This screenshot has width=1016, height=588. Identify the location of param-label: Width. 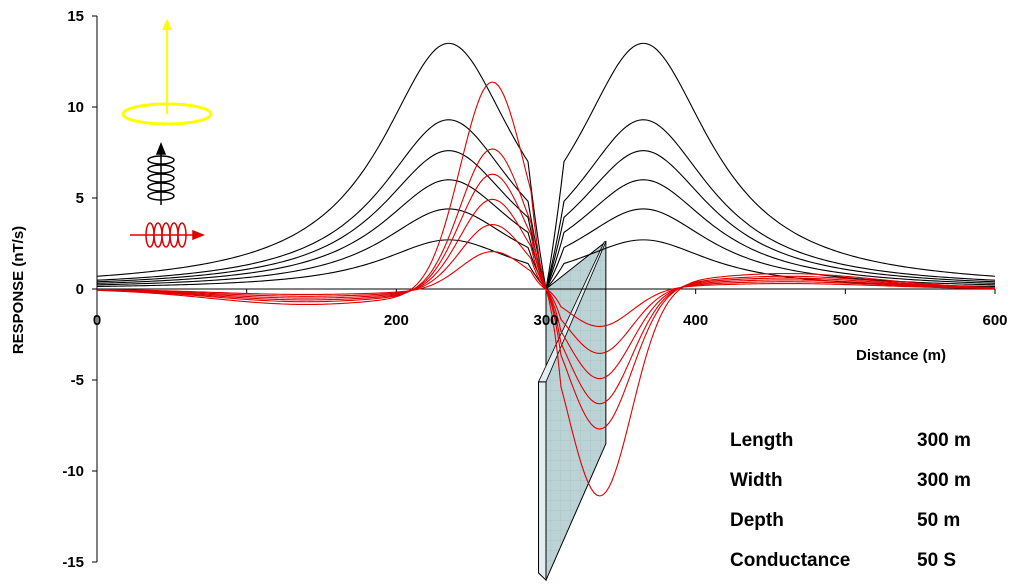
(756, 480).